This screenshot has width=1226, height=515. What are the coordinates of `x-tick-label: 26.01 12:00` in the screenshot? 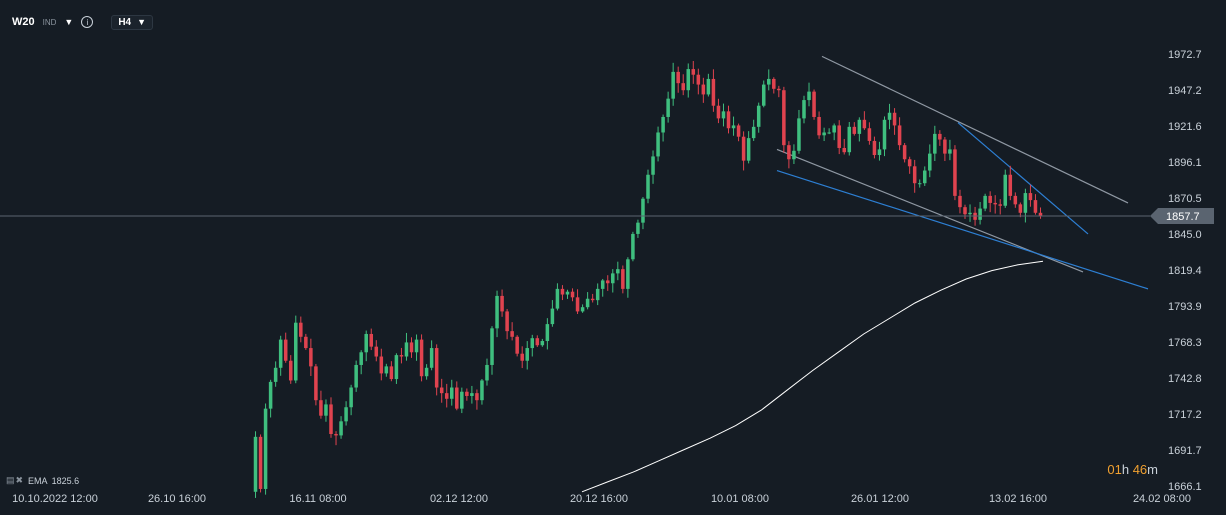 It's located at (880, 499).